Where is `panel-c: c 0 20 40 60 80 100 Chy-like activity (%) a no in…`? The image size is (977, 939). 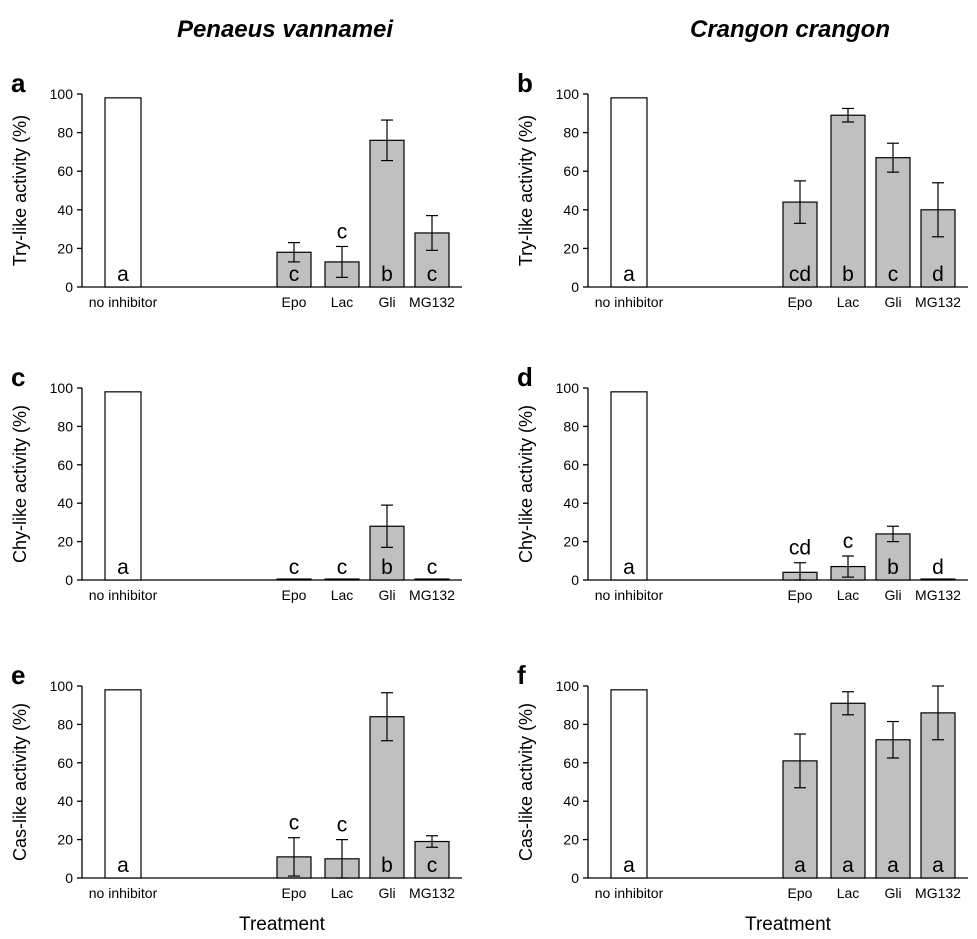 panel-c: c 0 20 40 60 80 100 Chy-like activity (%) a no in… is located at coordinates (236, 482).